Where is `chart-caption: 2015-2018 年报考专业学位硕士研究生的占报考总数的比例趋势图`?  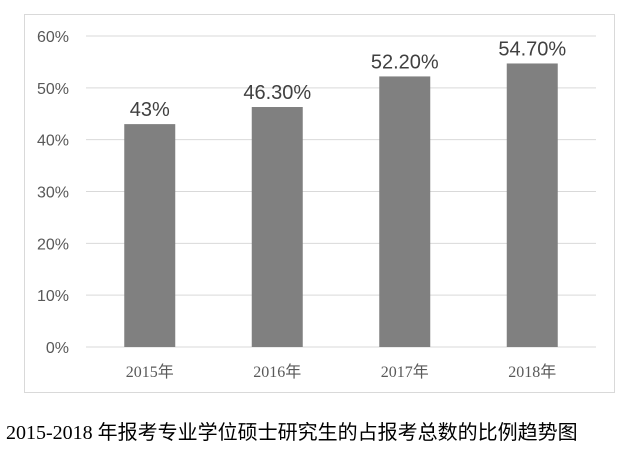
chart-caption: 2015-2018 年报考专业学位硕士研究生的占报考总数的比例趋势图 is located at coordinates (292, 433).